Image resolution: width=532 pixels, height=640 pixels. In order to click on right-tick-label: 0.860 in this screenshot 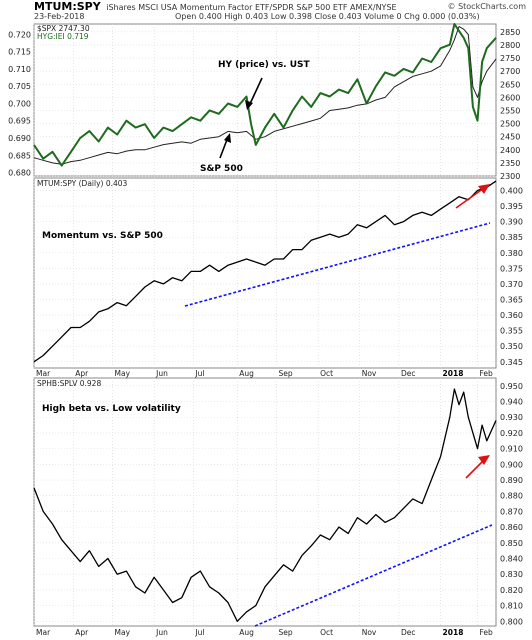, I will do `click(511, 527)`.